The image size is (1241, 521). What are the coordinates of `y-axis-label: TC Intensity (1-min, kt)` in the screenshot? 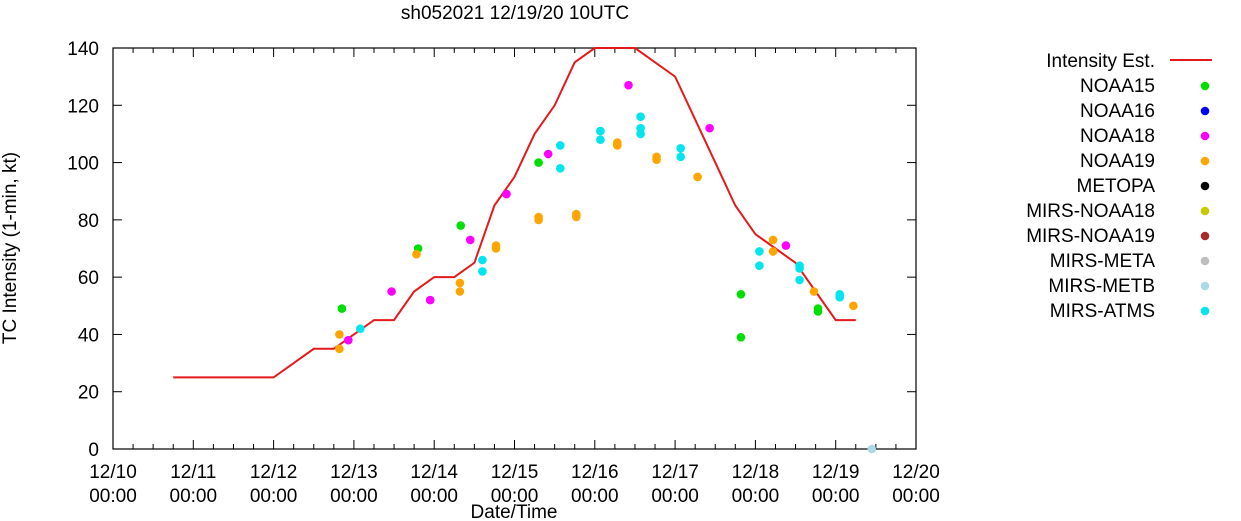 It's located at (10, 248).